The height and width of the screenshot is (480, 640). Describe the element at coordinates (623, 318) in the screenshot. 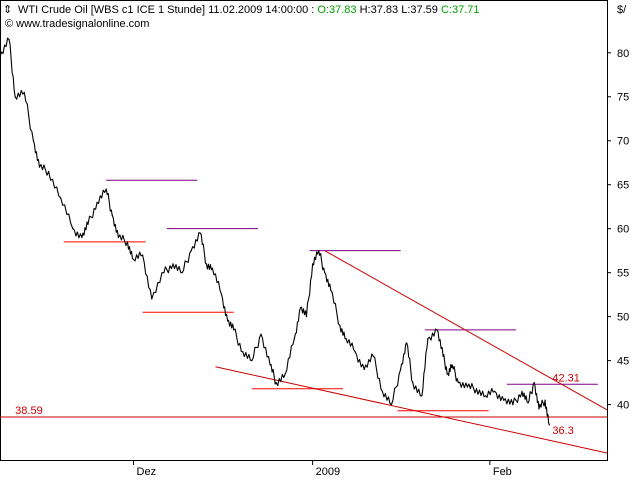

I see `y-tick-label: 50` at that location.